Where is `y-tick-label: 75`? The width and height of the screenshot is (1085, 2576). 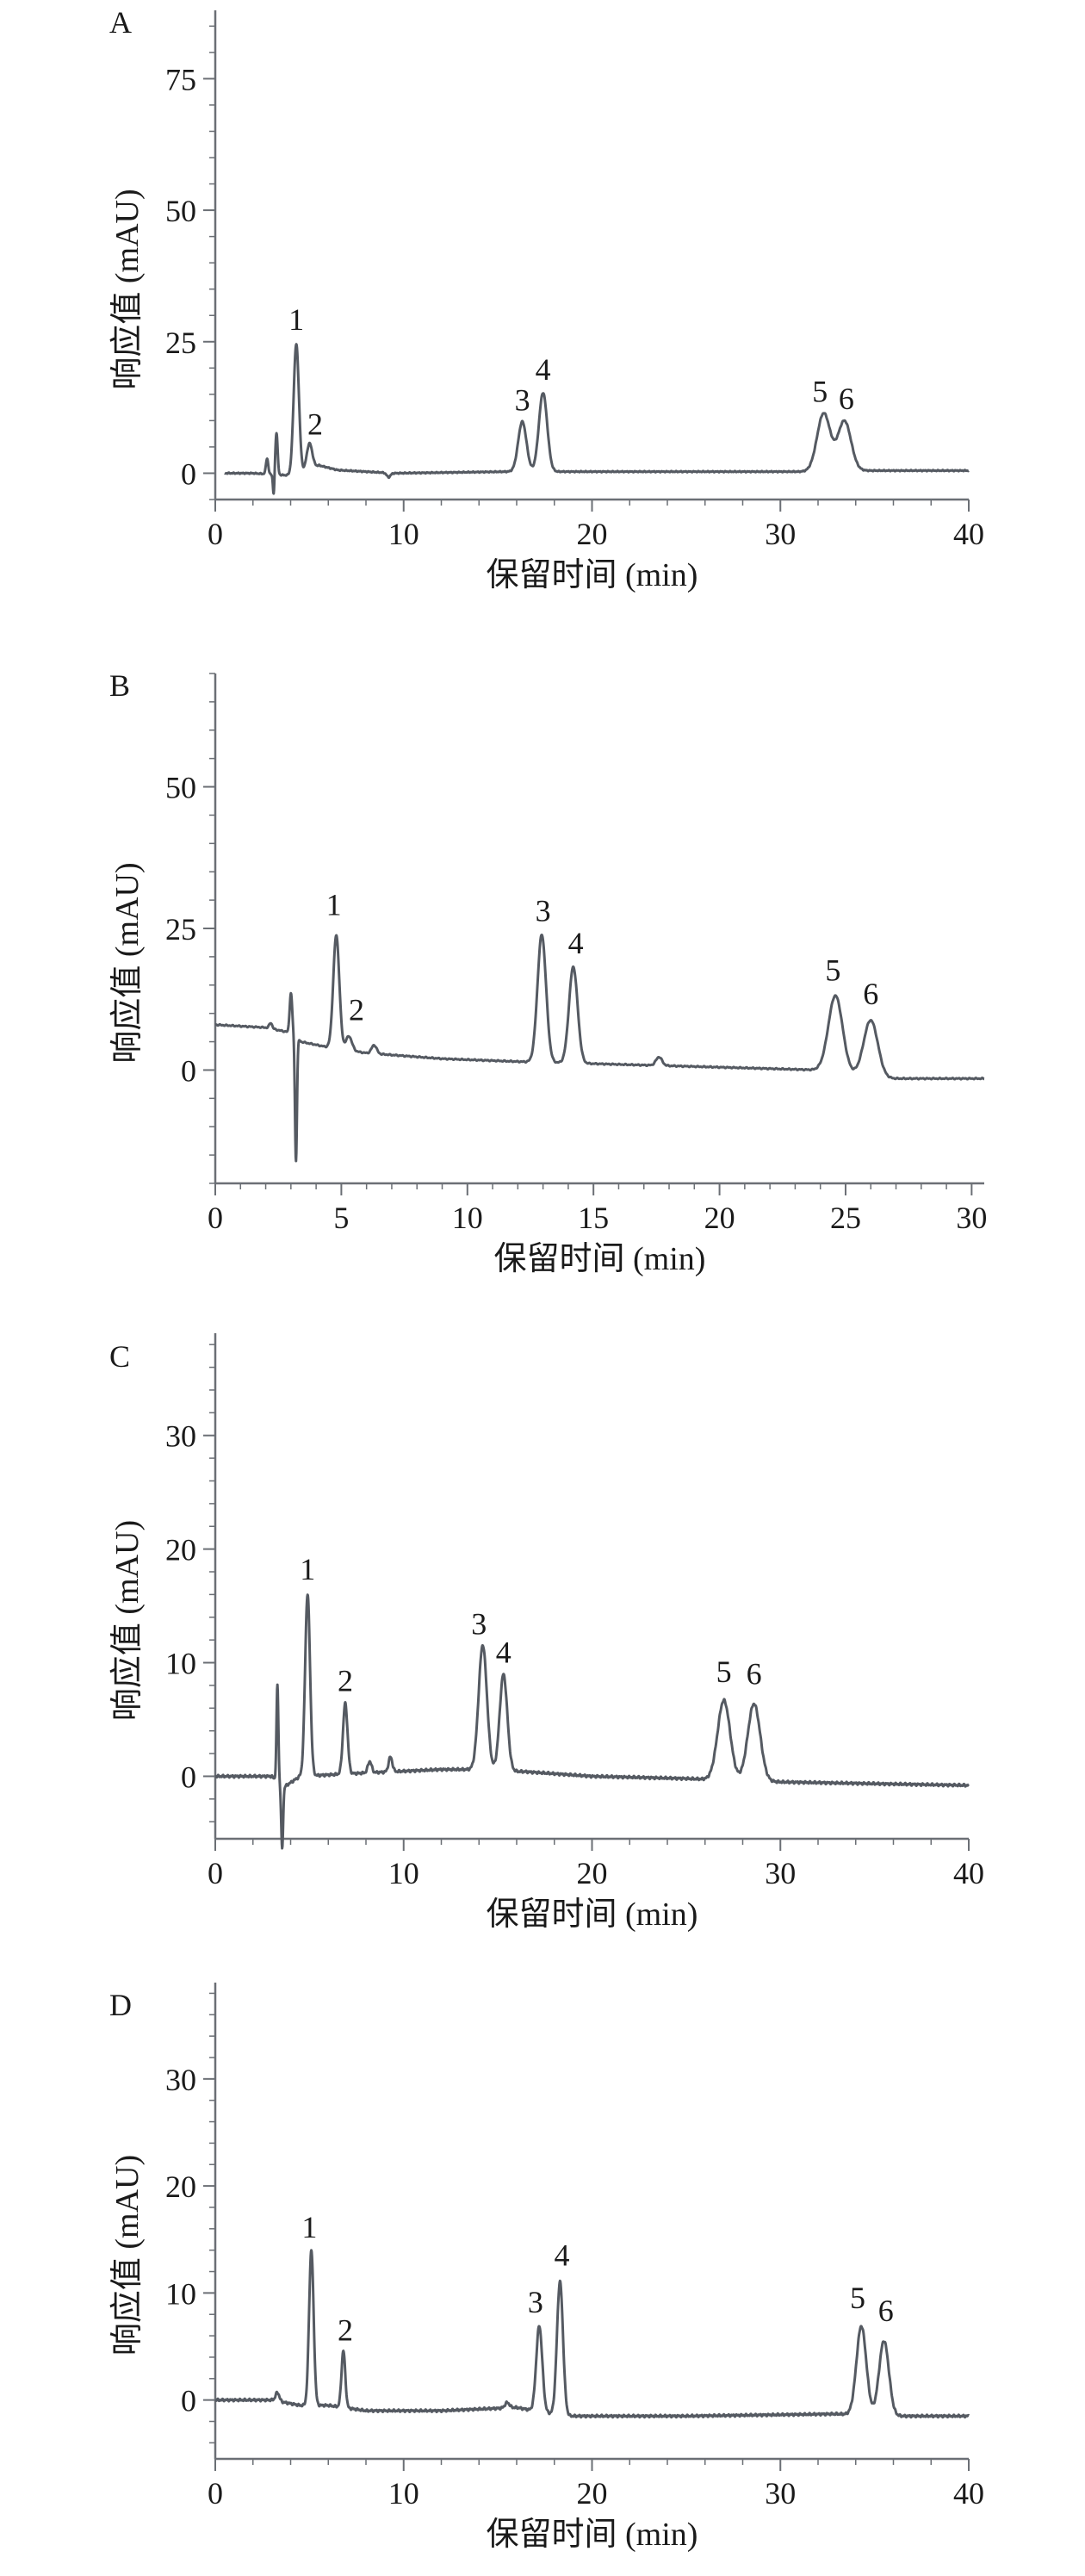
y-tick-label: 75 is located at coordinates (181, 79).